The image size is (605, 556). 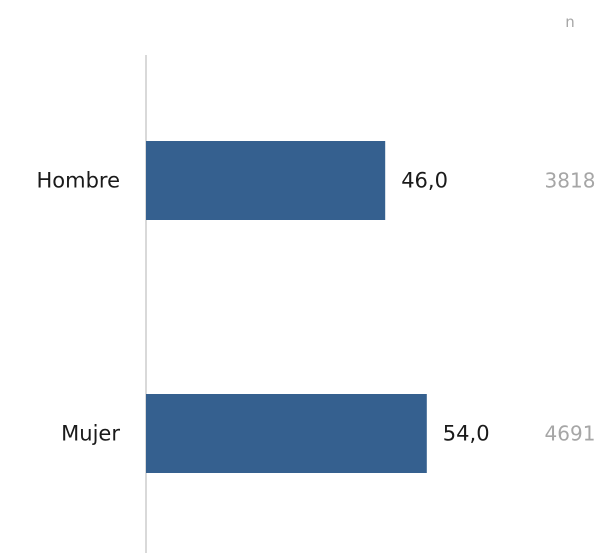 What do you see at coordinates (466, 434) in the screenshot?
I see `value-label-mujer: 54,0` at bounding box center [466, 434].